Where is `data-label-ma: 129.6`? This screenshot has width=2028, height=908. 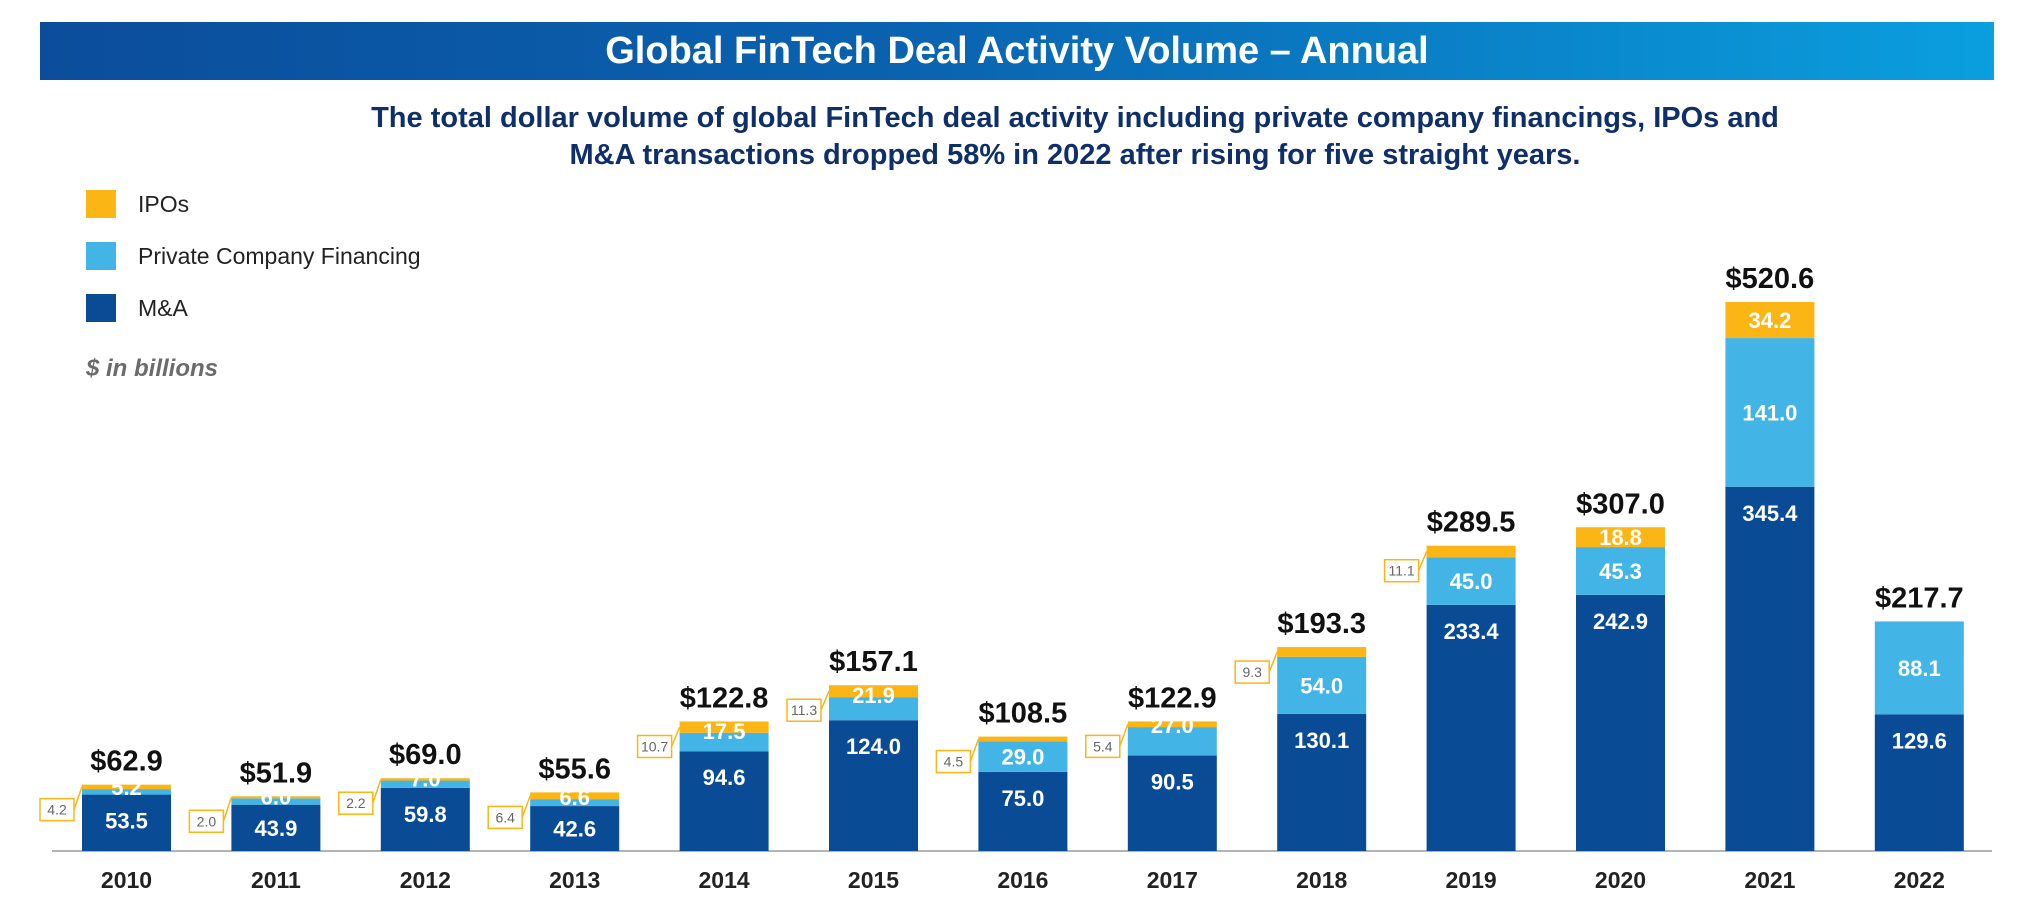 data-label-ma: 129.6 is located at coordinates (1919, 740).